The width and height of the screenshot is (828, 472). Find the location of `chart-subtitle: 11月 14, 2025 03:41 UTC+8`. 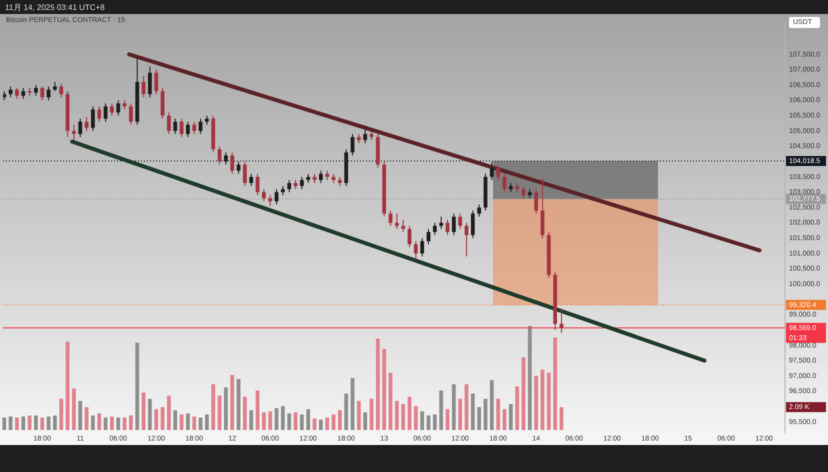

chart-subtitle: 11月 14, 2025 03:41 UTC+8 is located at coordinates (55, 7).